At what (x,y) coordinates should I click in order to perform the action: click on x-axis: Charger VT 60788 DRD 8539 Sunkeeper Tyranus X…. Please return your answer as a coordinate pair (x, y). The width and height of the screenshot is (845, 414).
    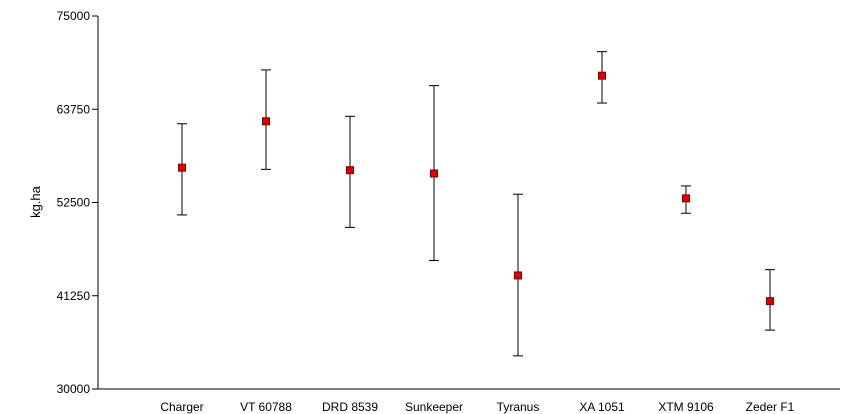
    Looking at the image, I should click on (469, 401).